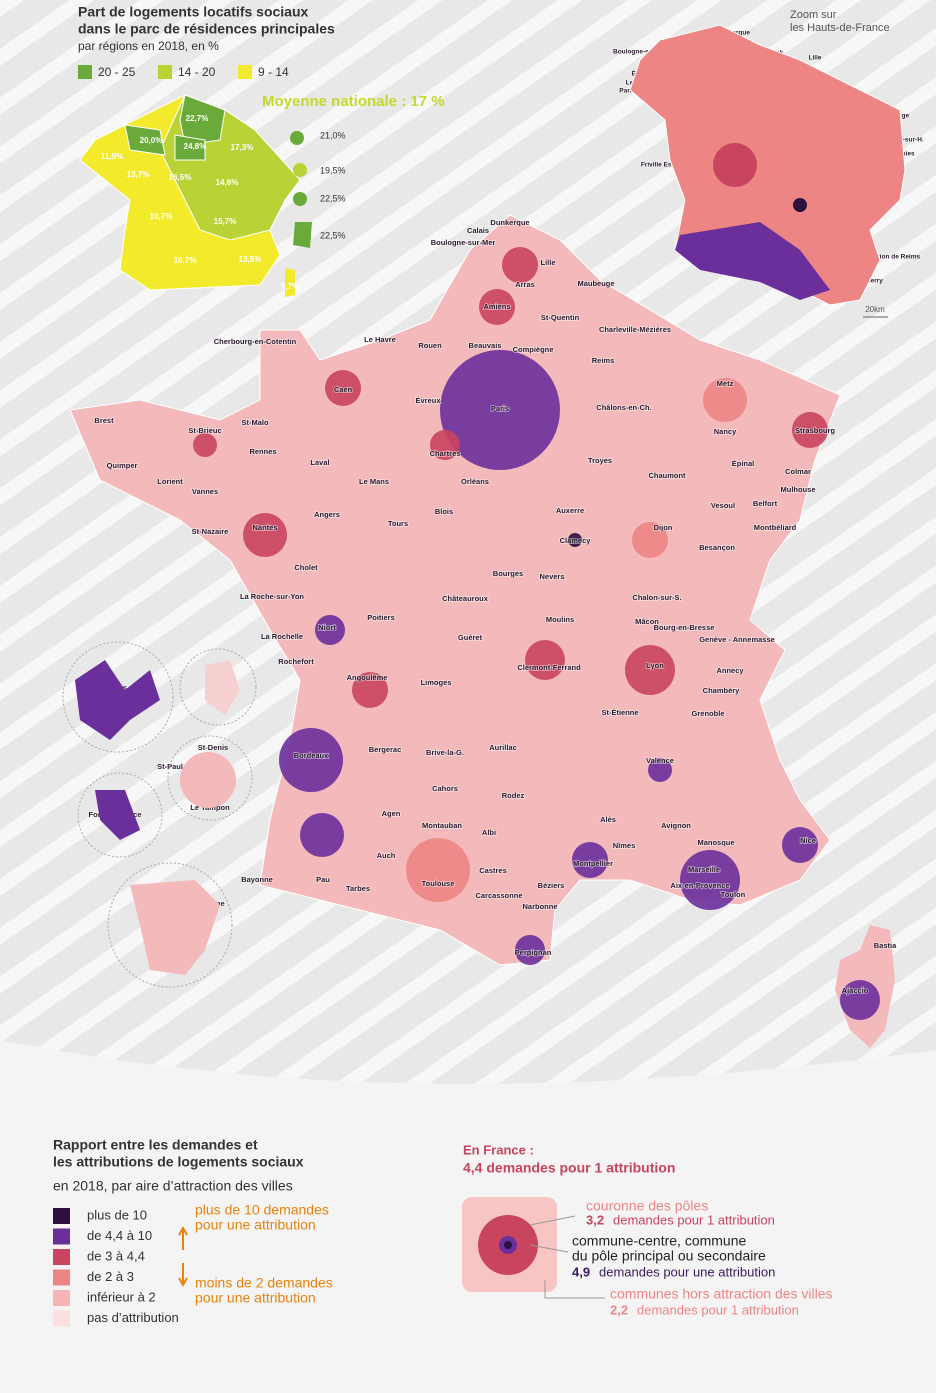 Image resolution: width=936 pixels, height=1393 pixels. What do you see at coordinates (282, 636) in the screenshot?
I see `city-label: La Rochelle` at bounding box center [282, 636].